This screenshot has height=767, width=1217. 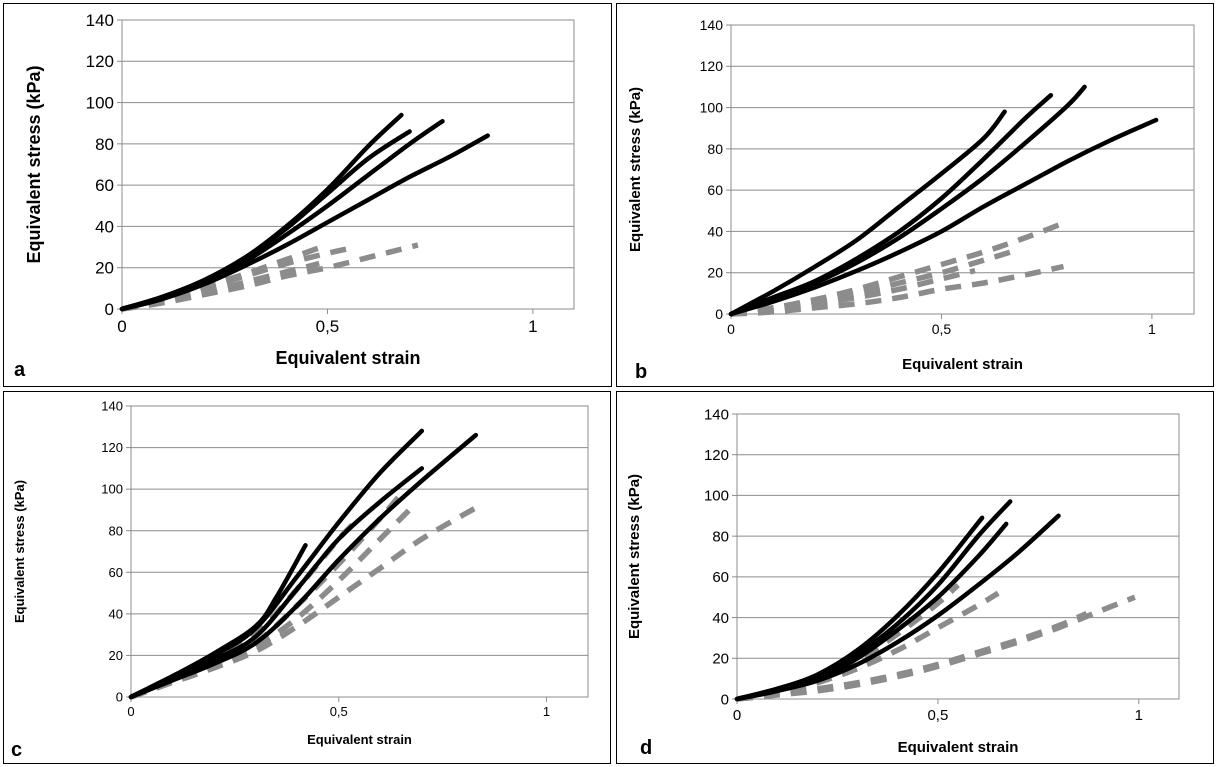 What do you see at coordinates (641, 372) in the screenshot?
I see `panel-label: b` at bounding box center [641, 372].